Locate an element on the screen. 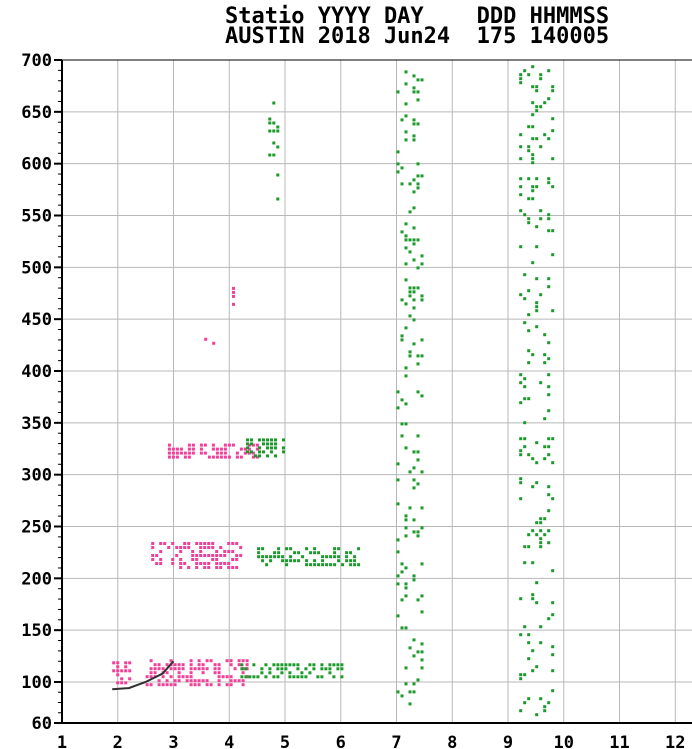 Image resolution: width=692 pixels, height=749 pixels. y-tick-label: 100 is located at coordinates (36, 683).